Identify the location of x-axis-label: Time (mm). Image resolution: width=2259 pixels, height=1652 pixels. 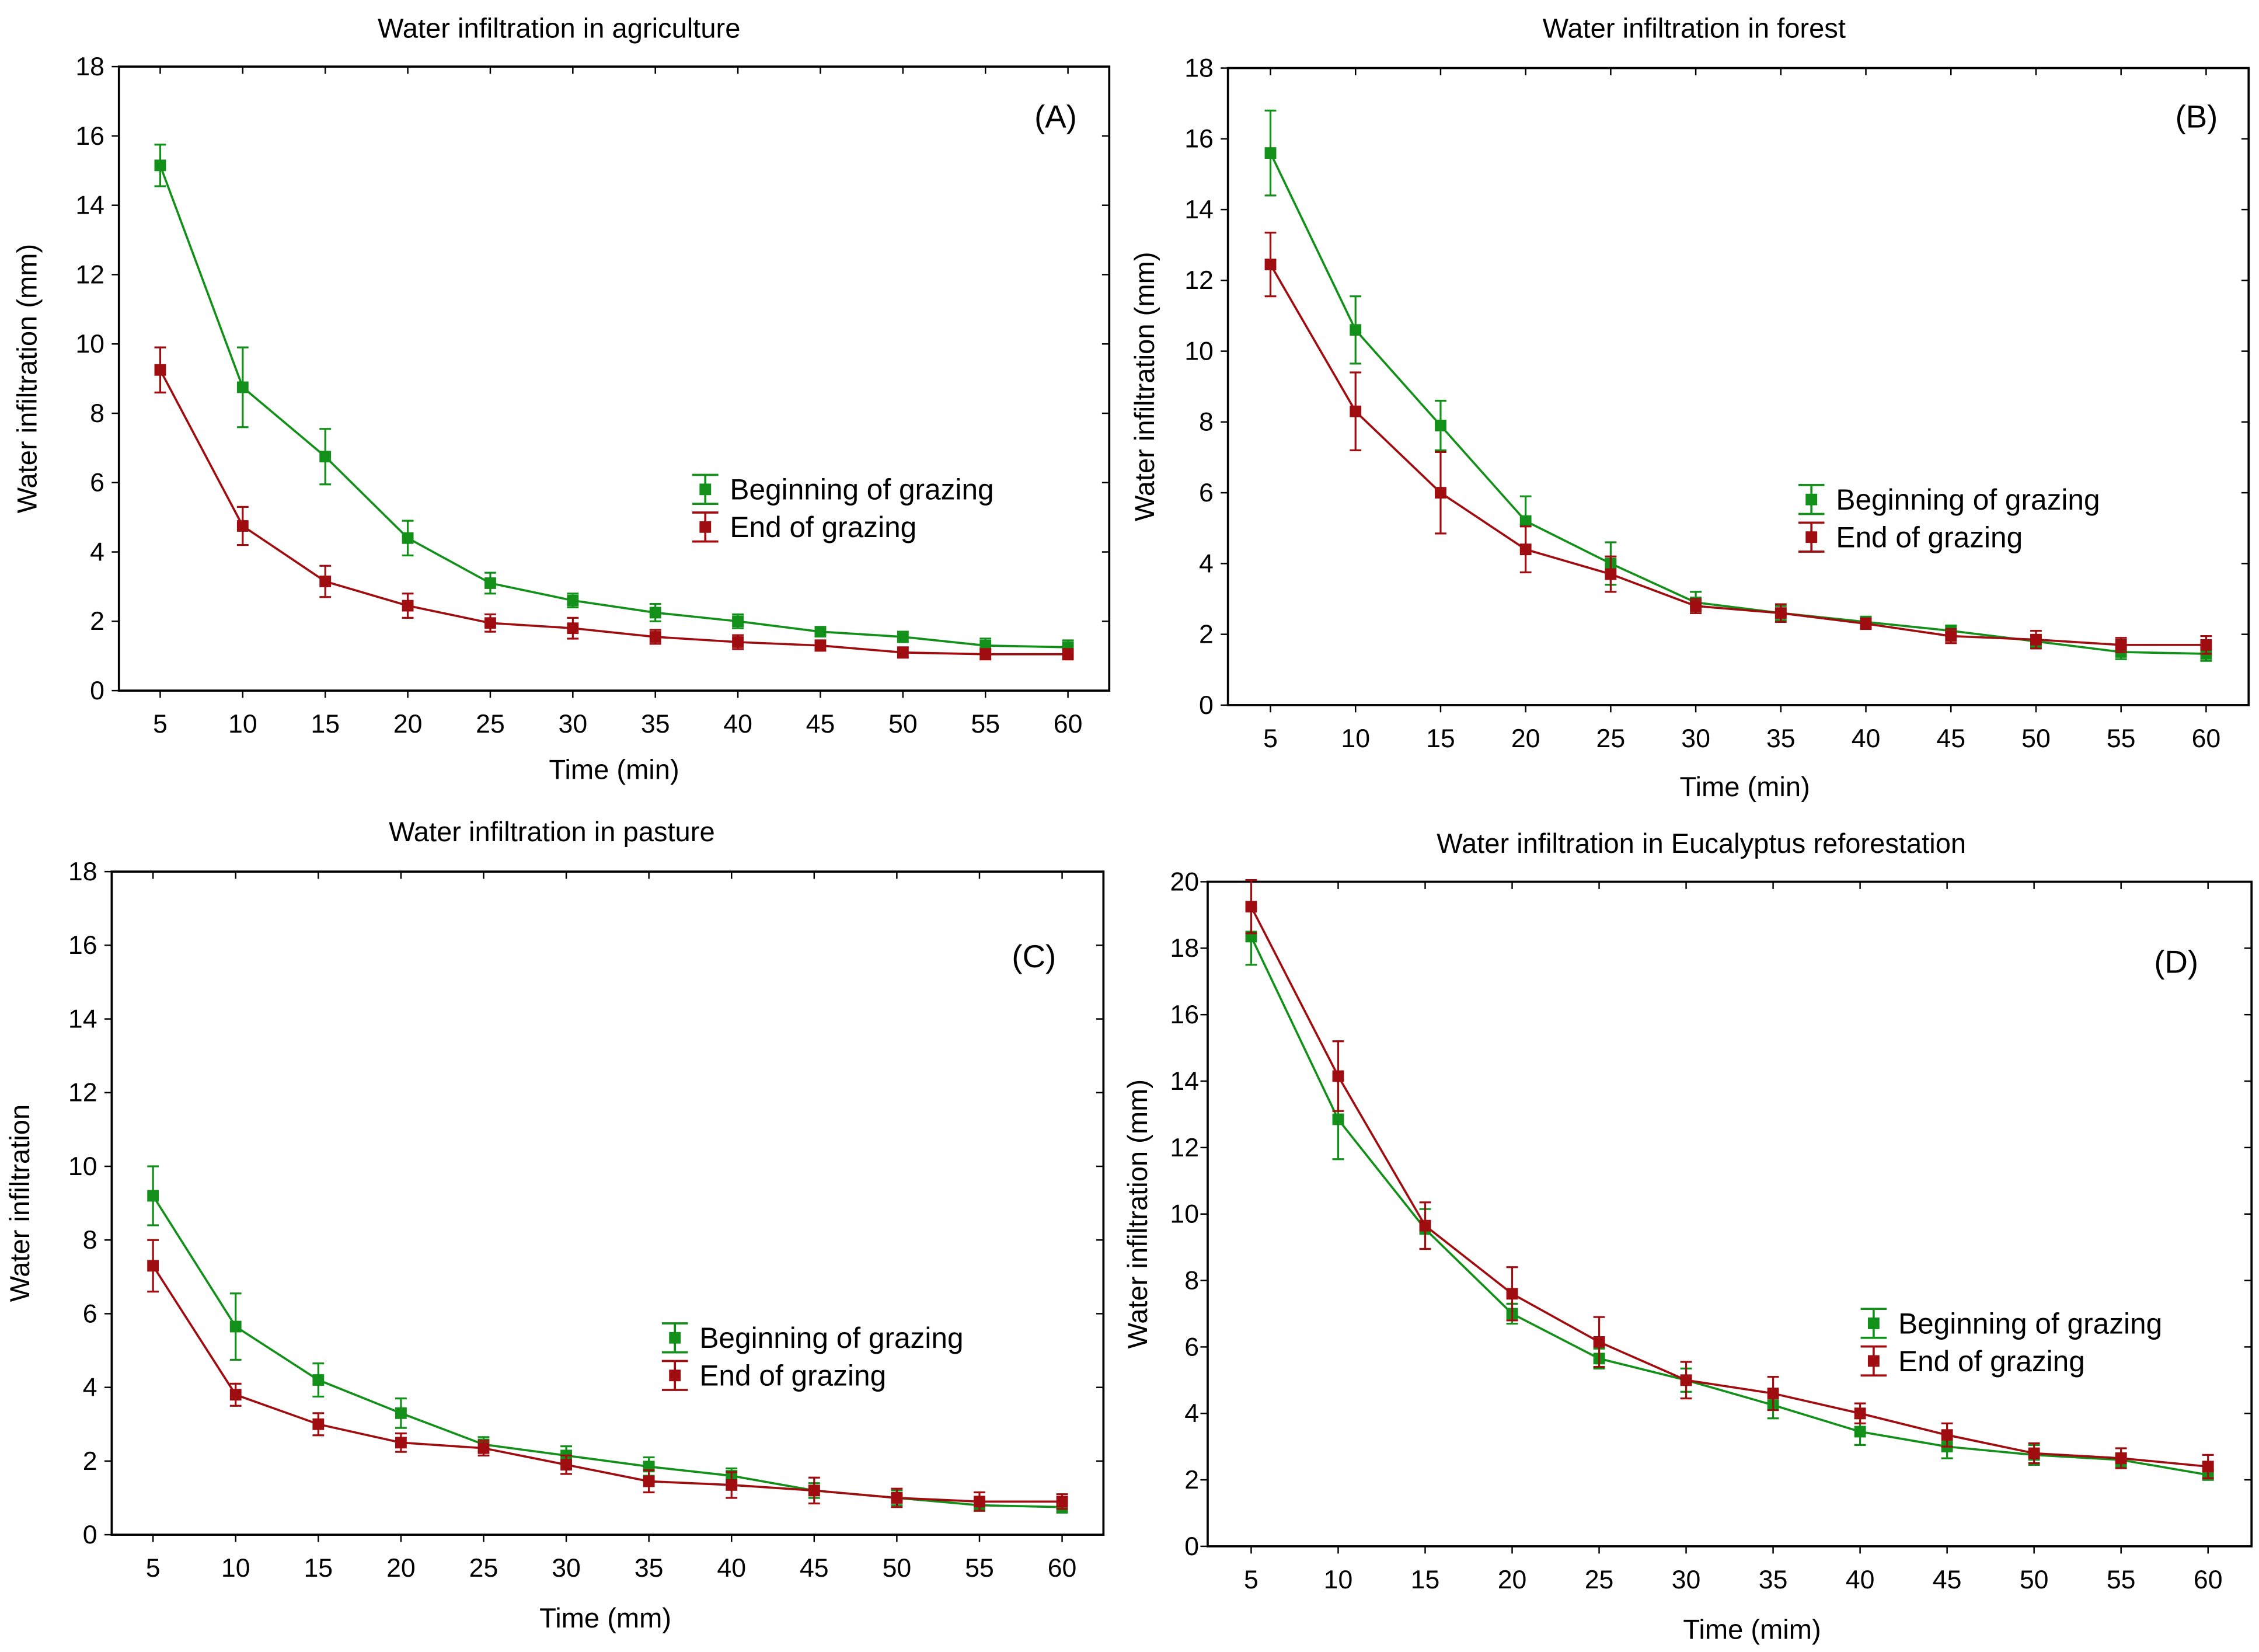
(605, 1617).